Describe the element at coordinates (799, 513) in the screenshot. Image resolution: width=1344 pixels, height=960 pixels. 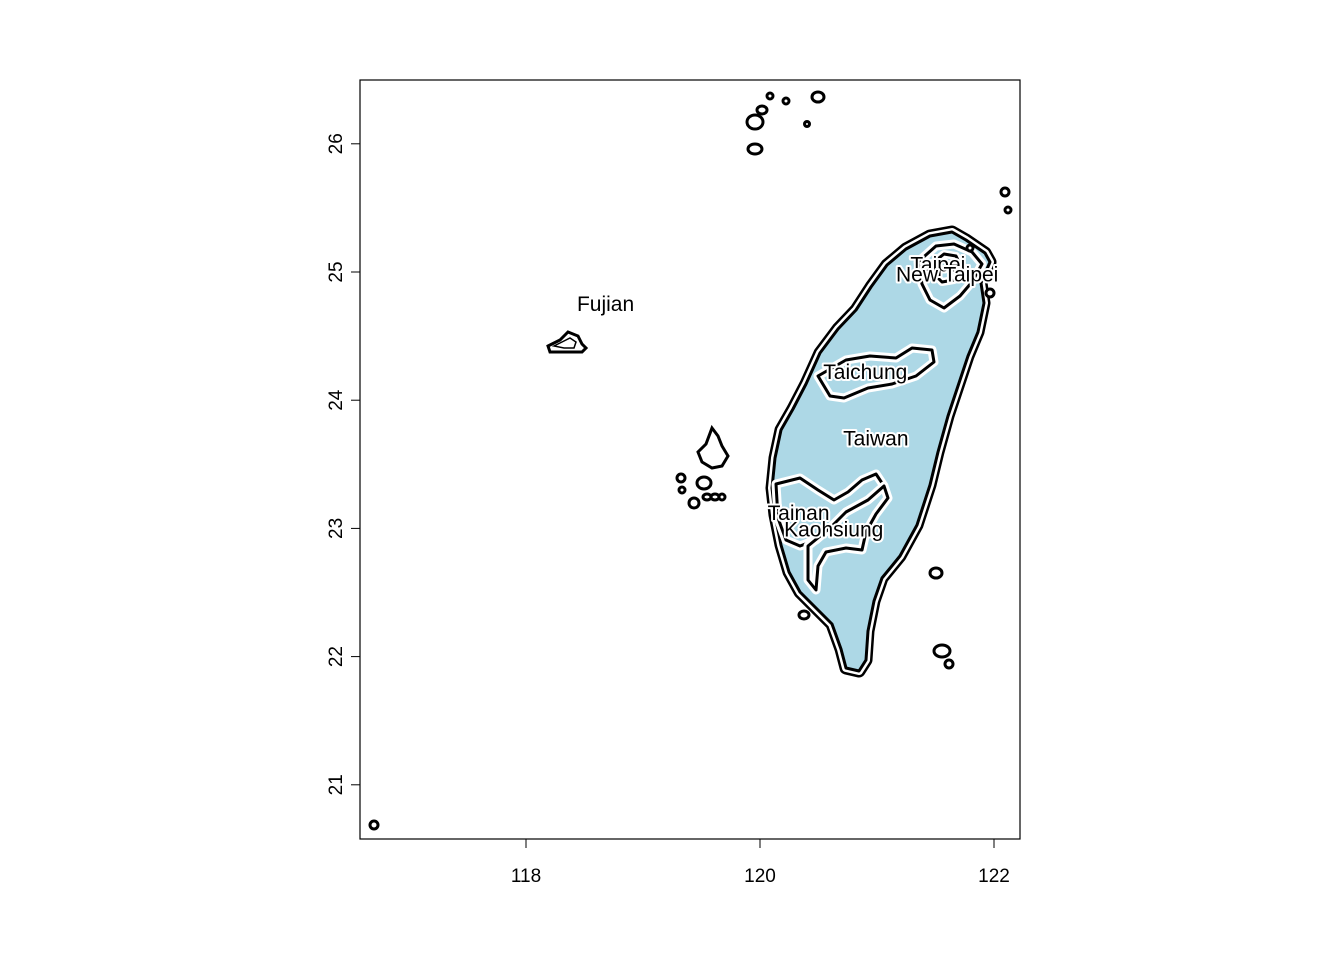
I see `region-label-tainan: Tainan` at that location.